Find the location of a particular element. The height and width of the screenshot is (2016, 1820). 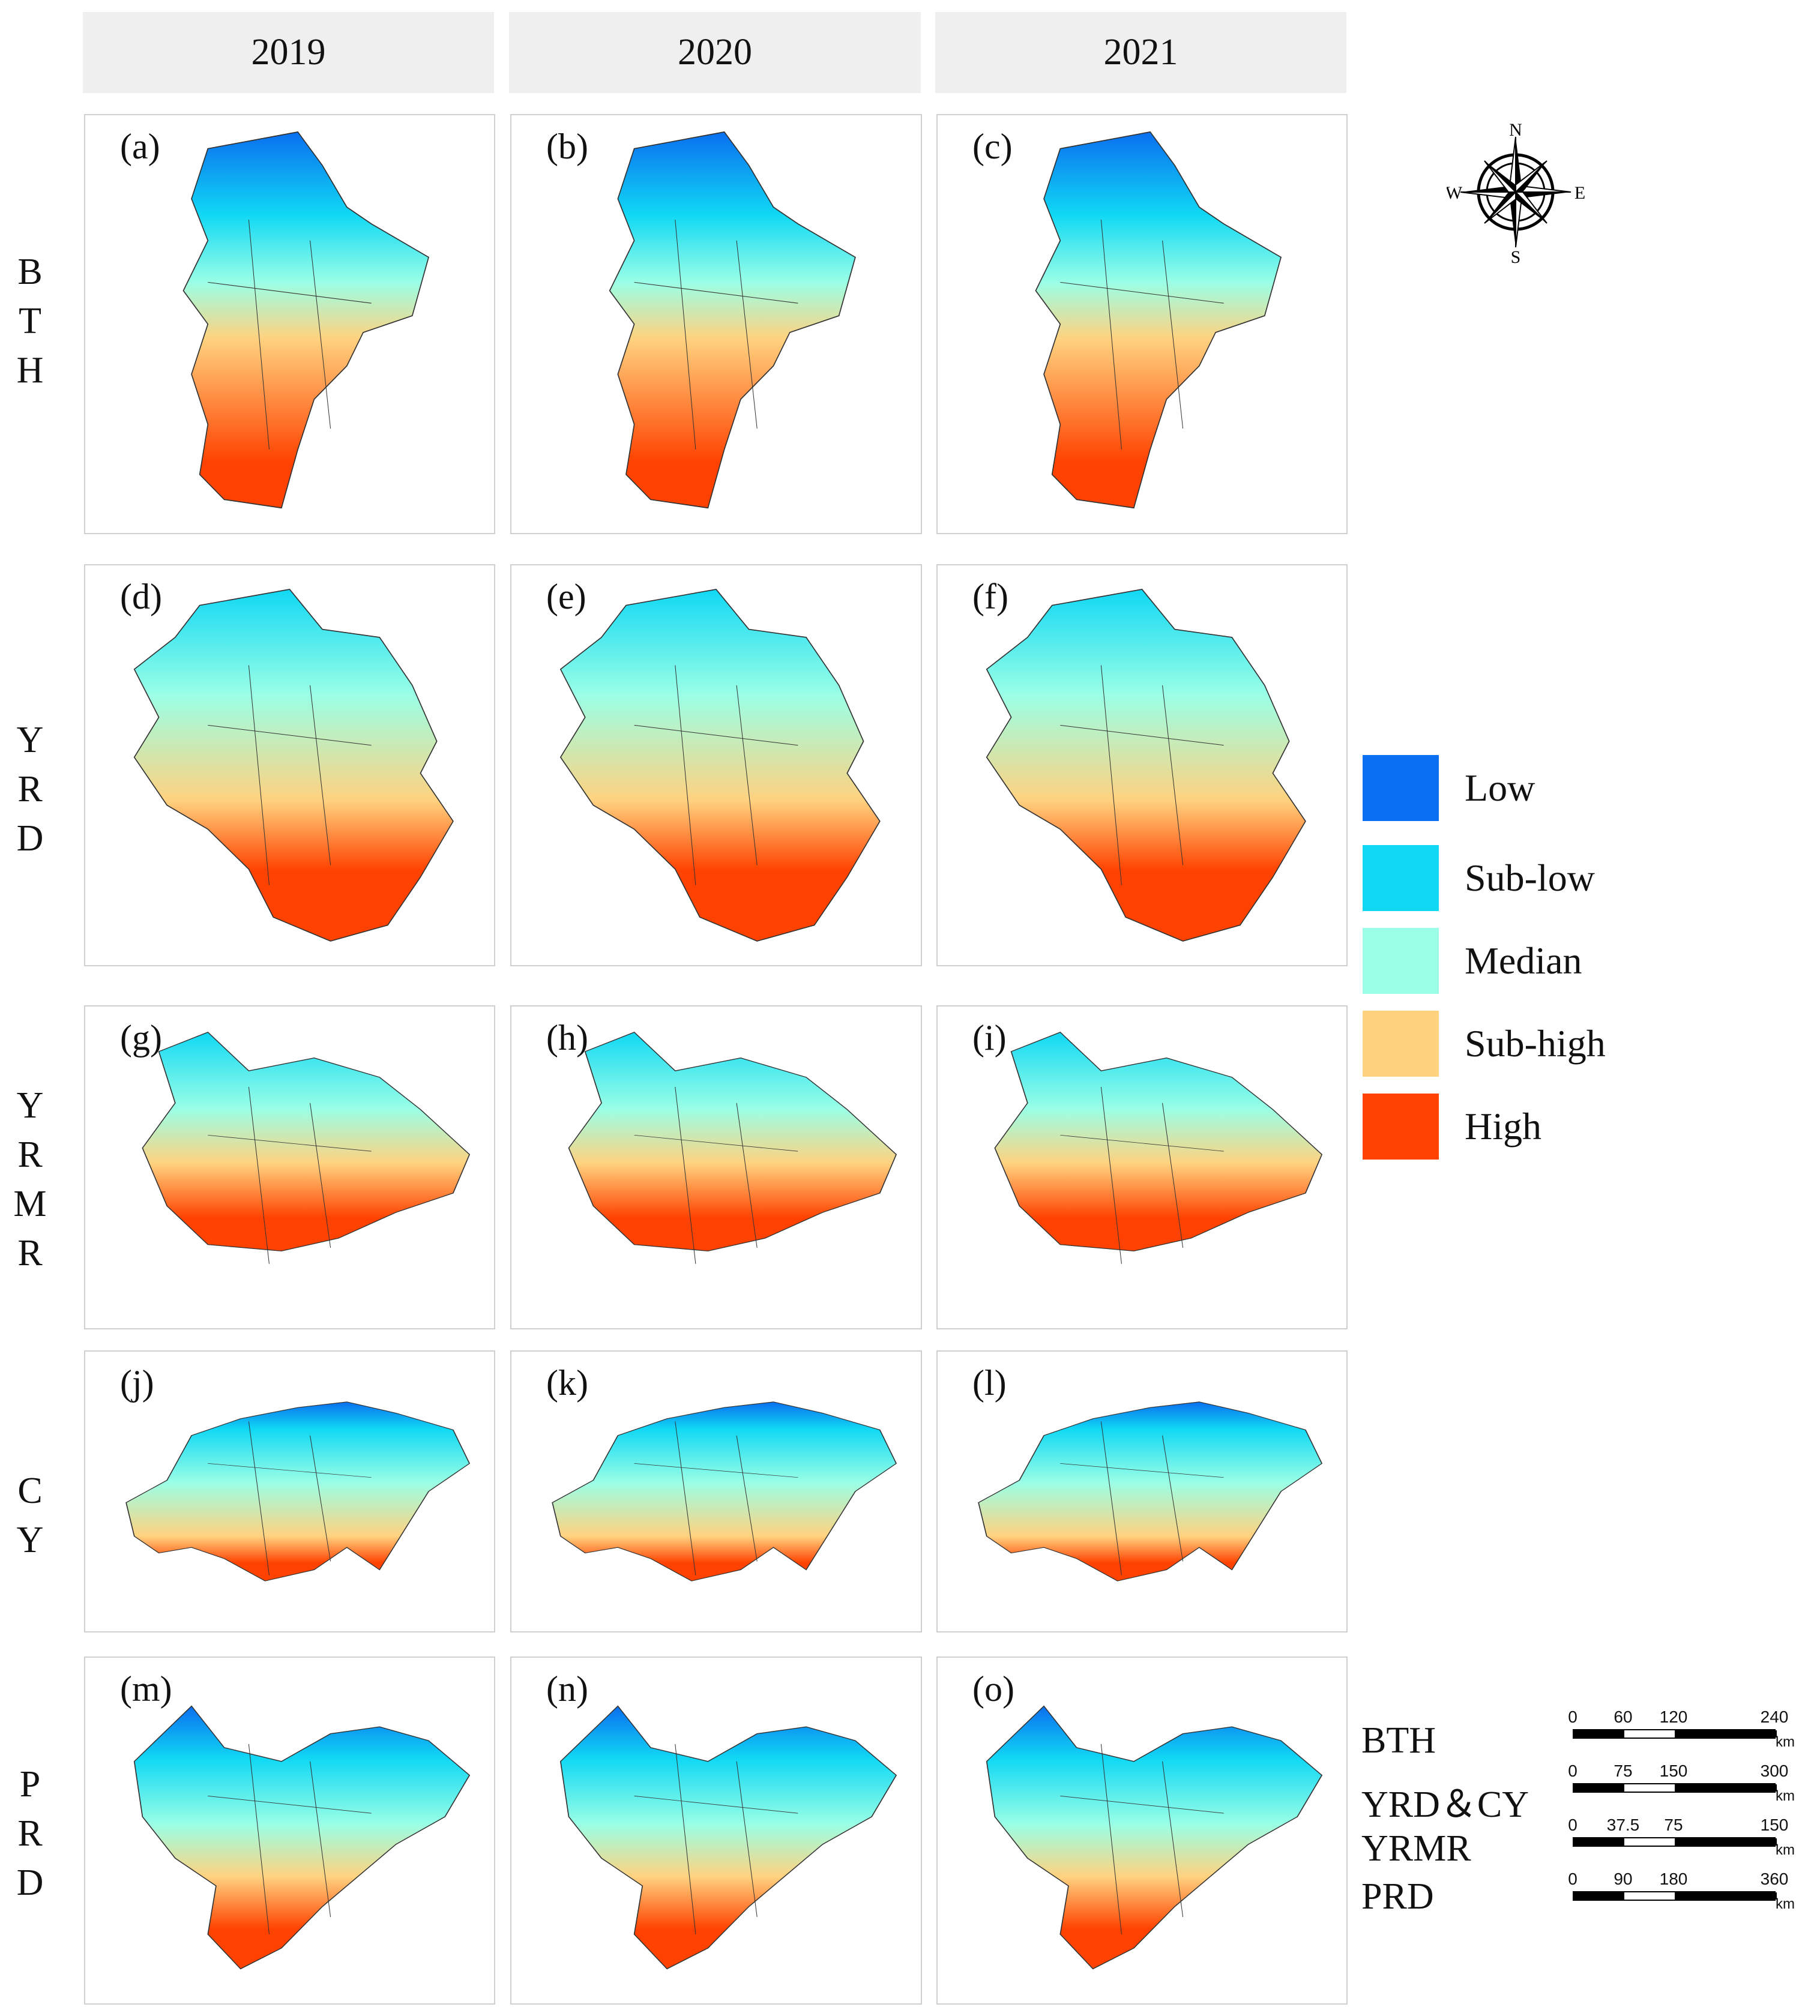

map-panel-prd-2021: (o) is located at coordinates (1142, 1830).